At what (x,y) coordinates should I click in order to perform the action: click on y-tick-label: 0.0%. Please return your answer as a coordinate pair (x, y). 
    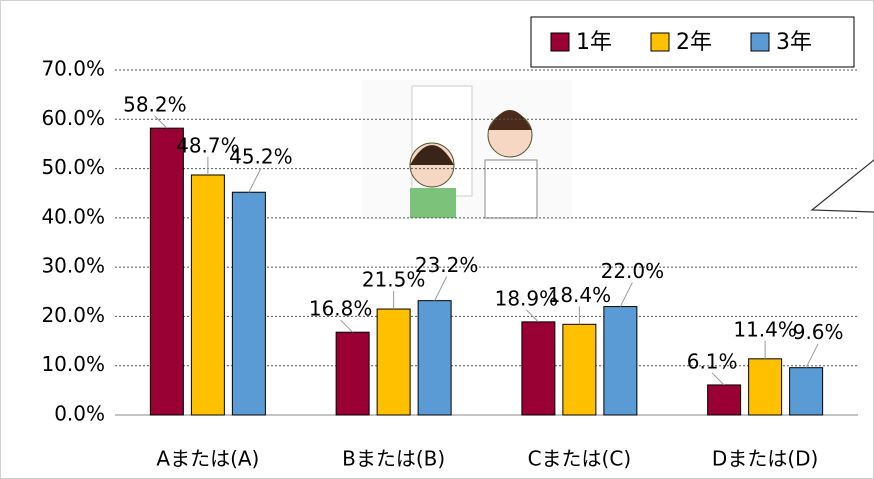
    Looking at the image, I should click on (79, 414).